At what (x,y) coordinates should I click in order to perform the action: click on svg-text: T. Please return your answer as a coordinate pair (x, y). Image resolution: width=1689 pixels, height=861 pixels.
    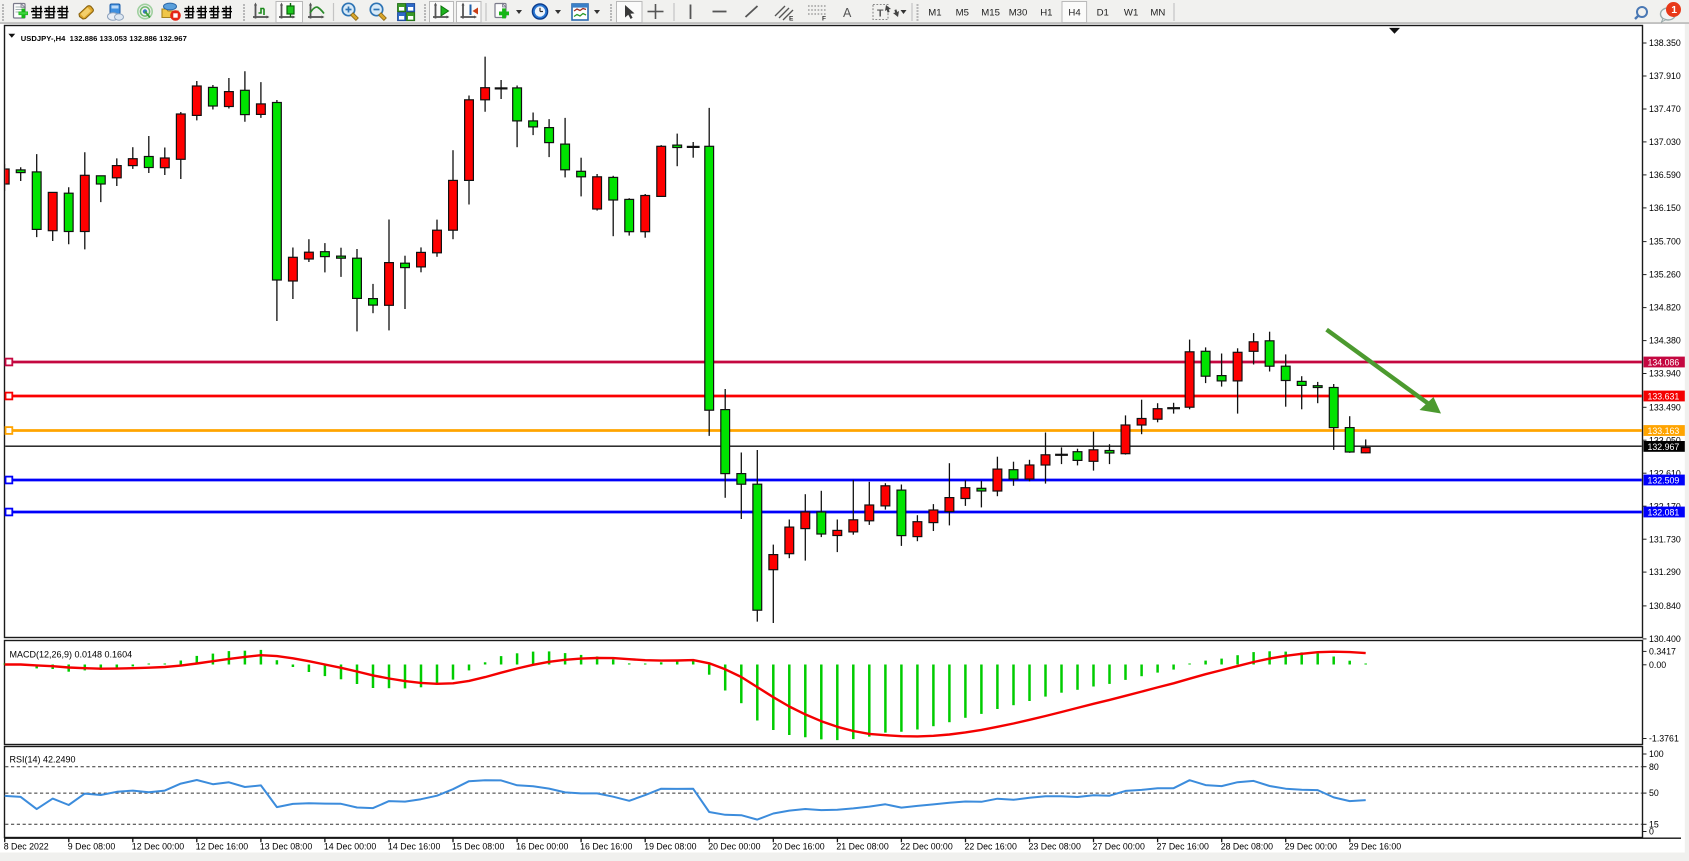
    Looking at the image, I should click on (880, 14).